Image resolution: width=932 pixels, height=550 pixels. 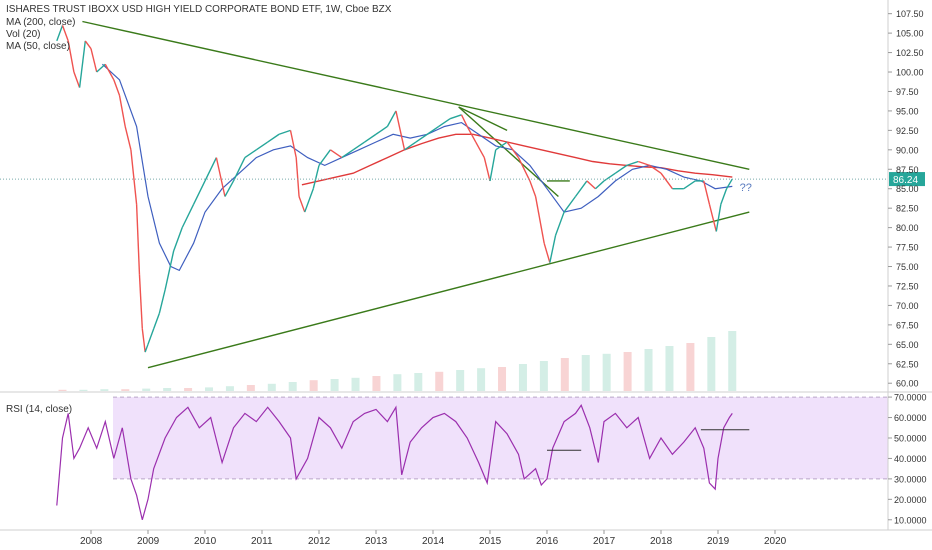 What do you see at coordinates (907, 179) in the screenshot?
I see `last-price-badge` at bounding box center [907, 179].